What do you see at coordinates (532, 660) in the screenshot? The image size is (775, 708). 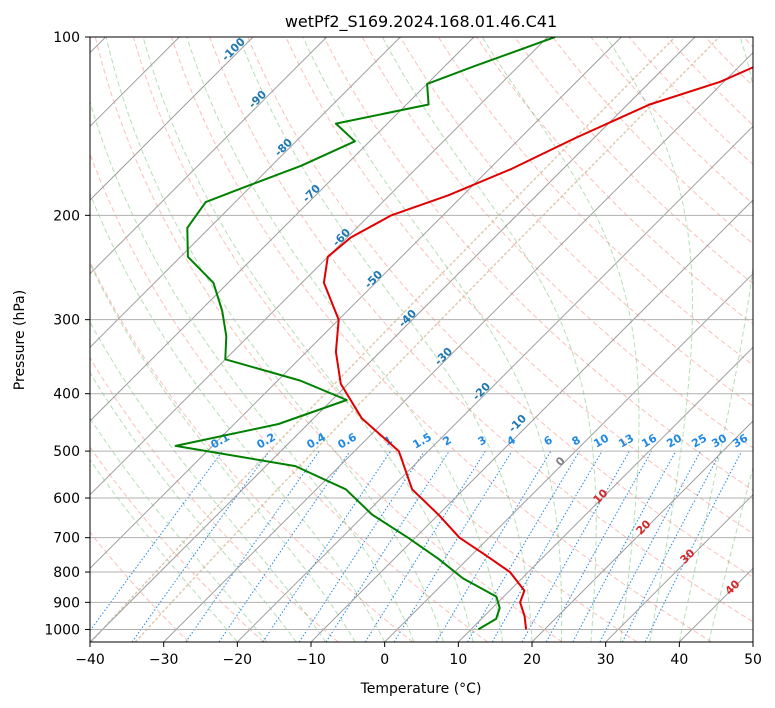 I see `x-tick-label: 20` at bounding box center [532, 660].